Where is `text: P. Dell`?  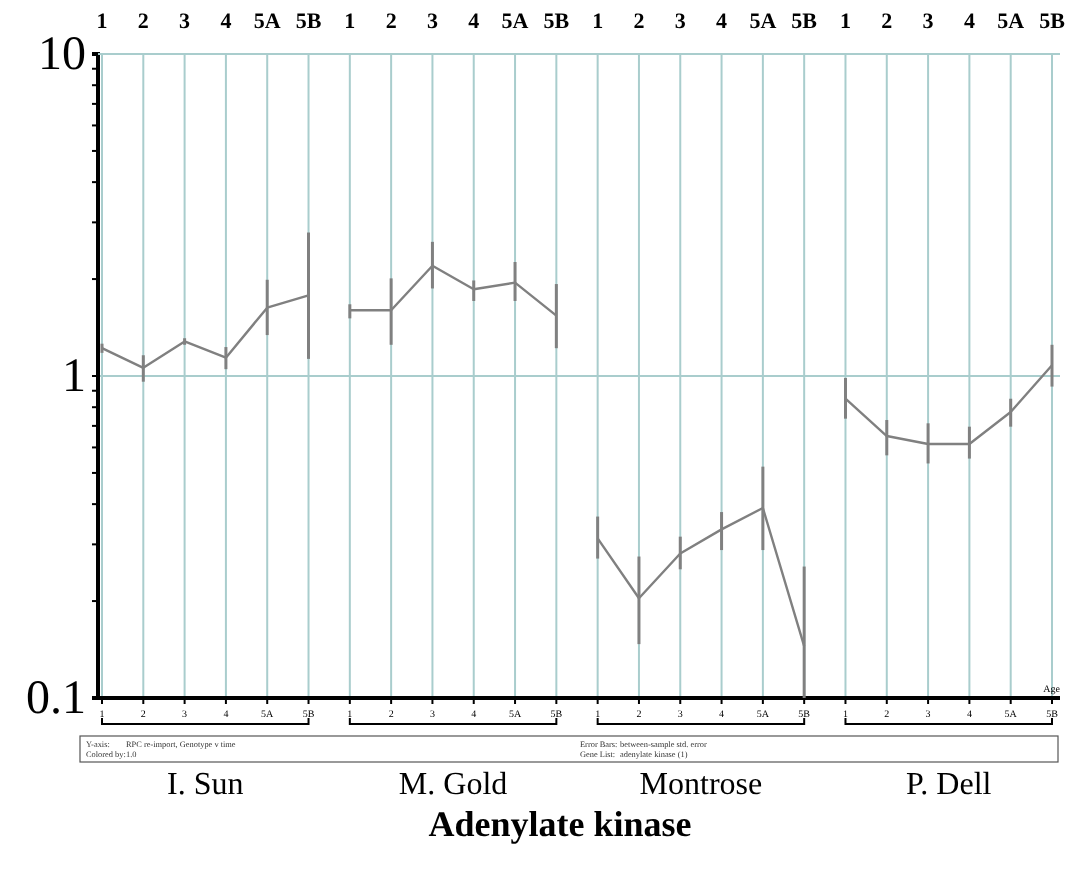
text: P. Dell is located at coordinates (949, 785).